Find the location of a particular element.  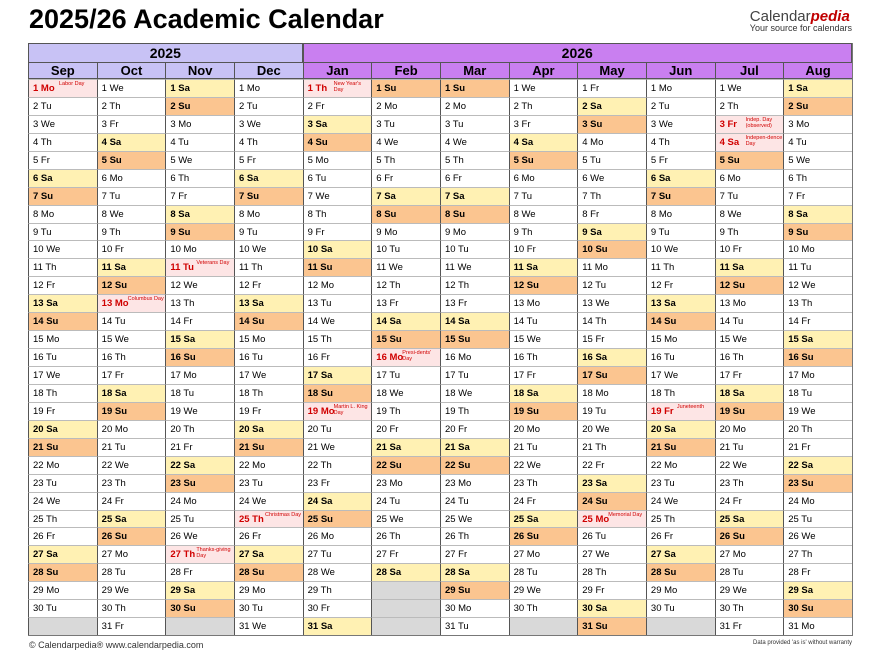

day-label: 20 Fr is located at coordinates (387, 429).